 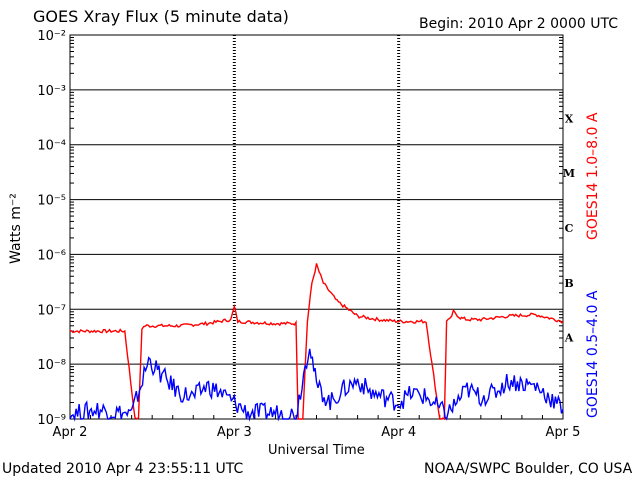 I want to click on legend-long-channel: GOES14 1.0–8.0 A, so click(x=593, y=176).